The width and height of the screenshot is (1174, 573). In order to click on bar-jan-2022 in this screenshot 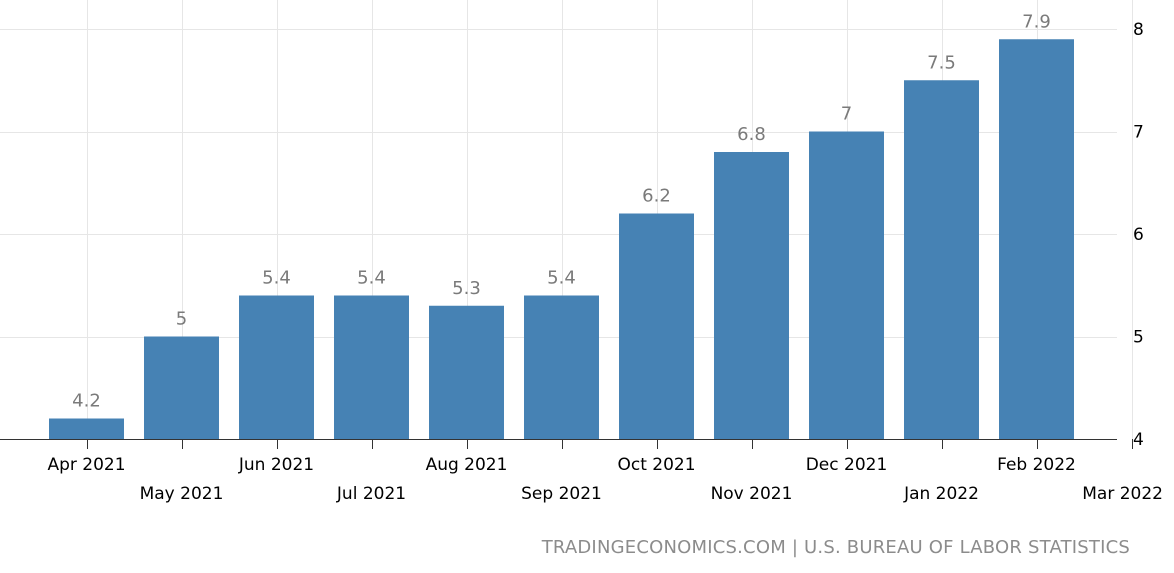, I will do `click(941, 259)`.